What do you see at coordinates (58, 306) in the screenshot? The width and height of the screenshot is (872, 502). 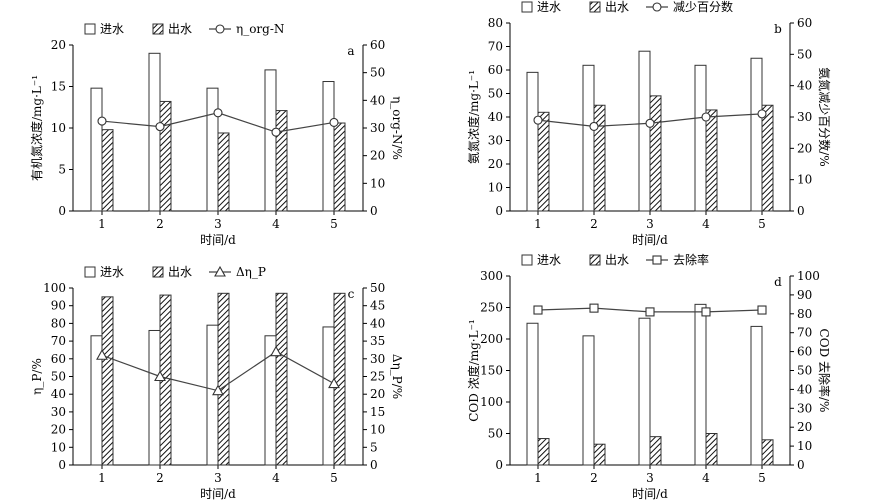 I see `left-tick-label: 90` at bounding box center [58, 306].